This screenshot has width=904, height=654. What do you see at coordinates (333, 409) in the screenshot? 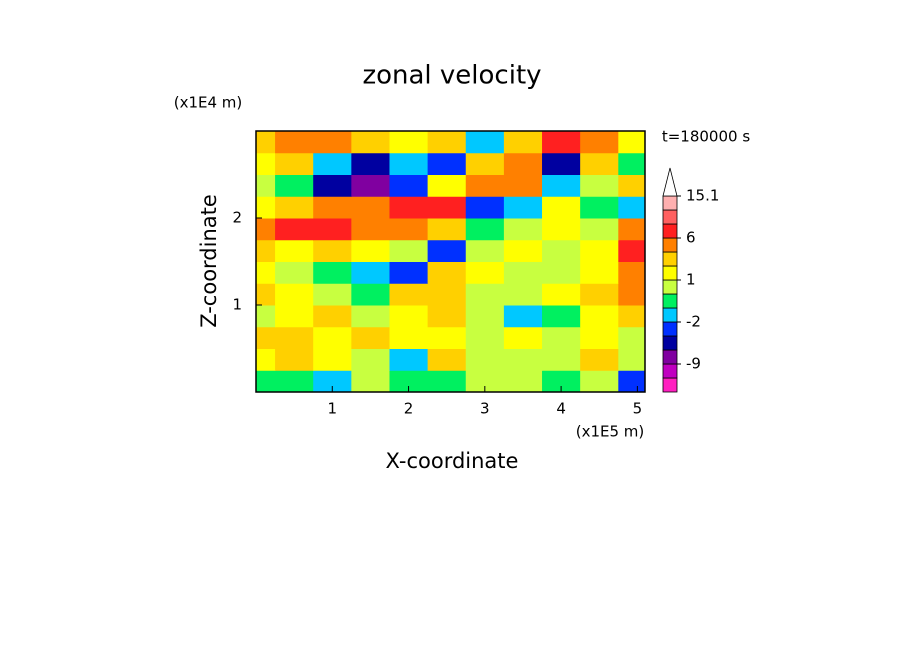
I see `x-tick-label: 1` at bounding box center [333, 409].